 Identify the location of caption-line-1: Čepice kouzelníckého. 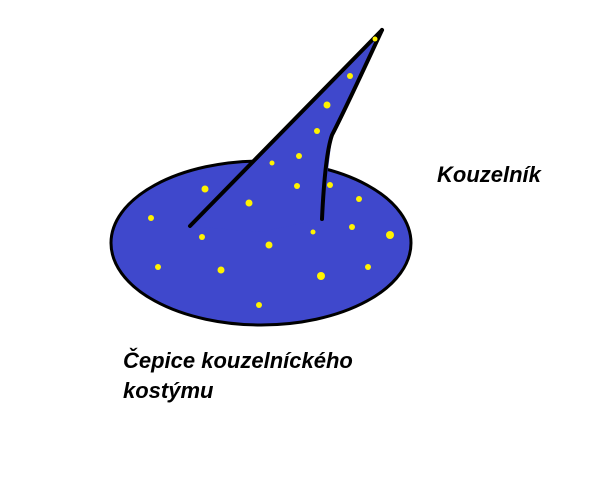
(238, 360).